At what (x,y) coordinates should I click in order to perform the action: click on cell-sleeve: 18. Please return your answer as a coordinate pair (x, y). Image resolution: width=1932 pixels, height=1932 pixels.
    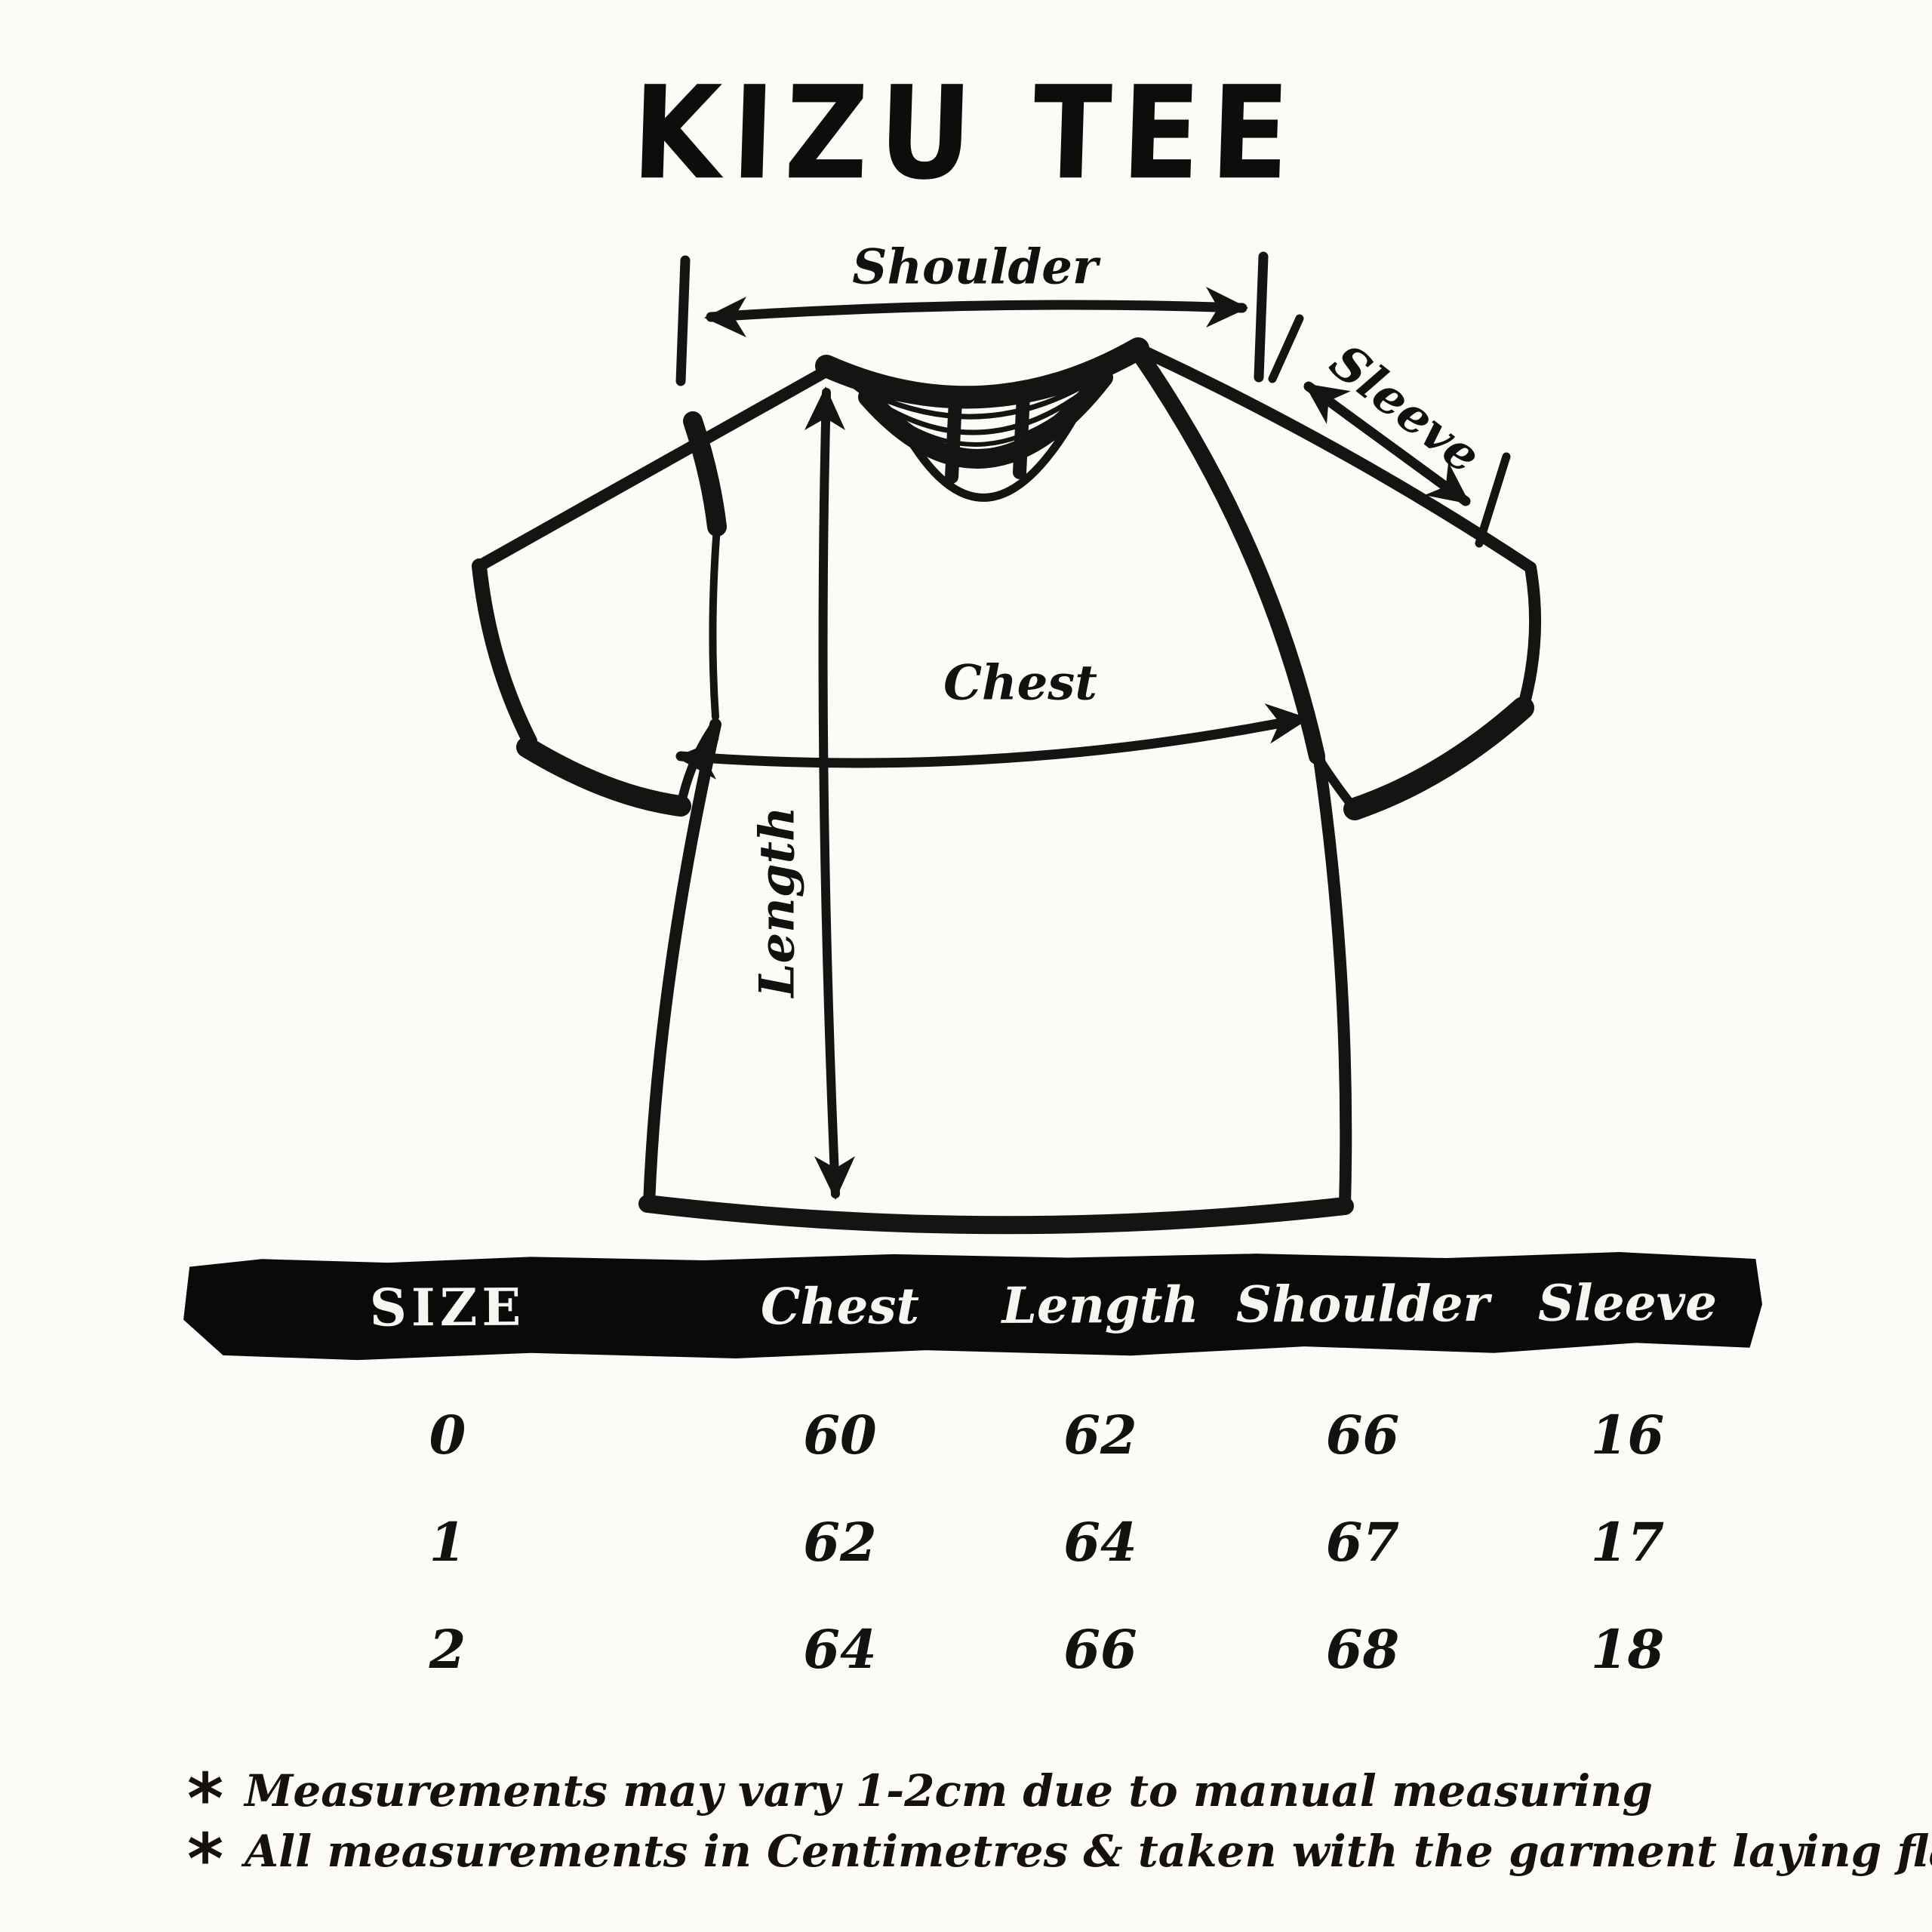
    Looking at the image, I should click on (1627, 1649).